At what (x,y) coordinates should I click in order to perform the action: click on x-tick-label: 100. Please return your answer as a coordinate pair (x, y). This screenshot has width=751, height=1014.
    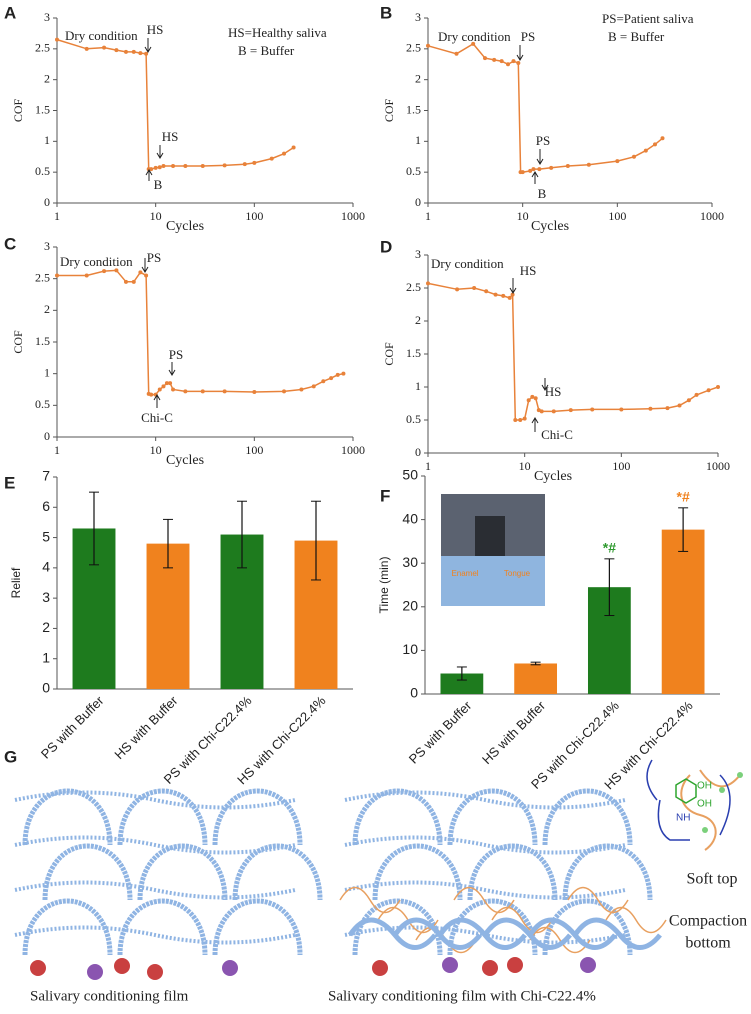
    Looking at the image, I should click on (617, 216).